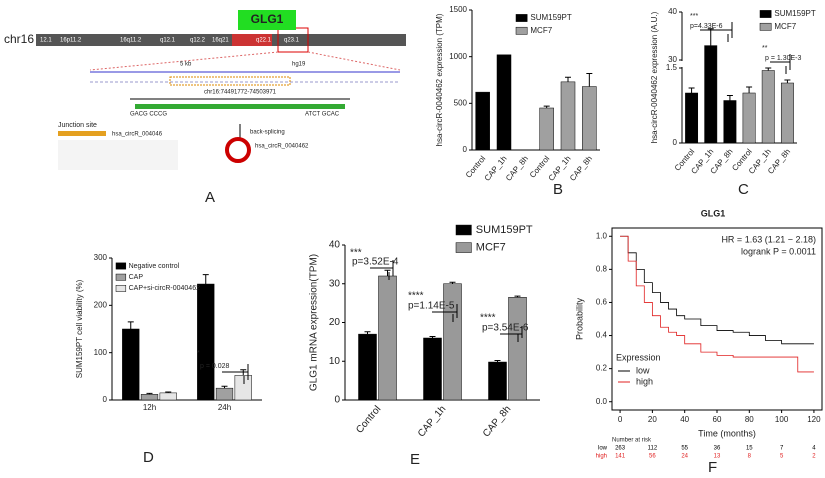 This screenshot has height=478, width=825. Describe the element at coordinates (238, 150) in the screenshot. I see `circle-rna` at that location.